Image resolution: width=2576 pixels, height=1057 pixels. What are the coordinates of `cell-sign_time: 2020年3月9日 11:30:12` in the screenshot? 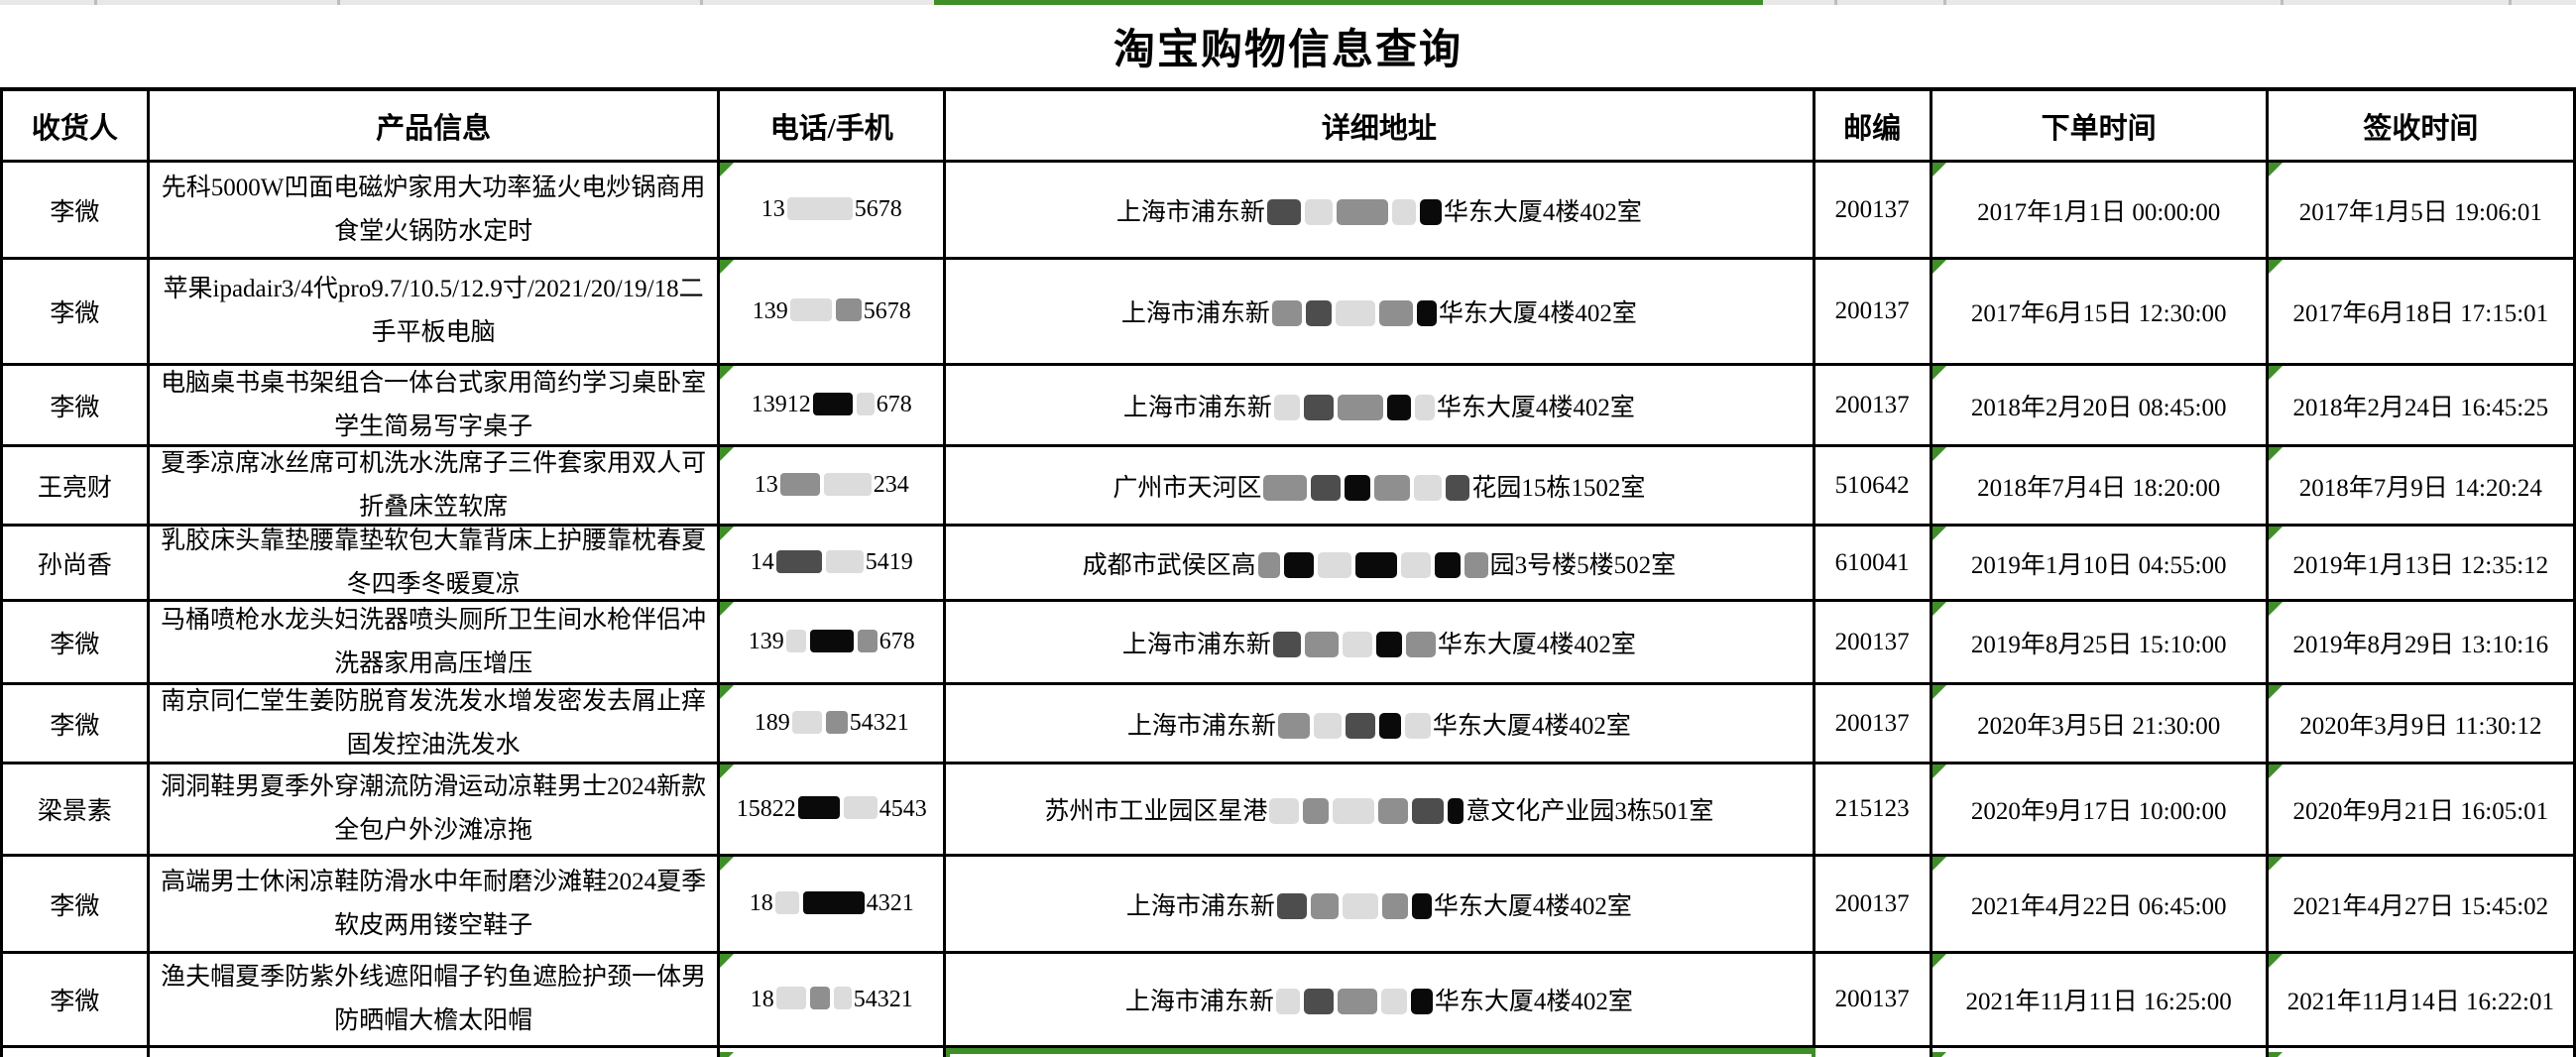 It's located at (2420, 723).